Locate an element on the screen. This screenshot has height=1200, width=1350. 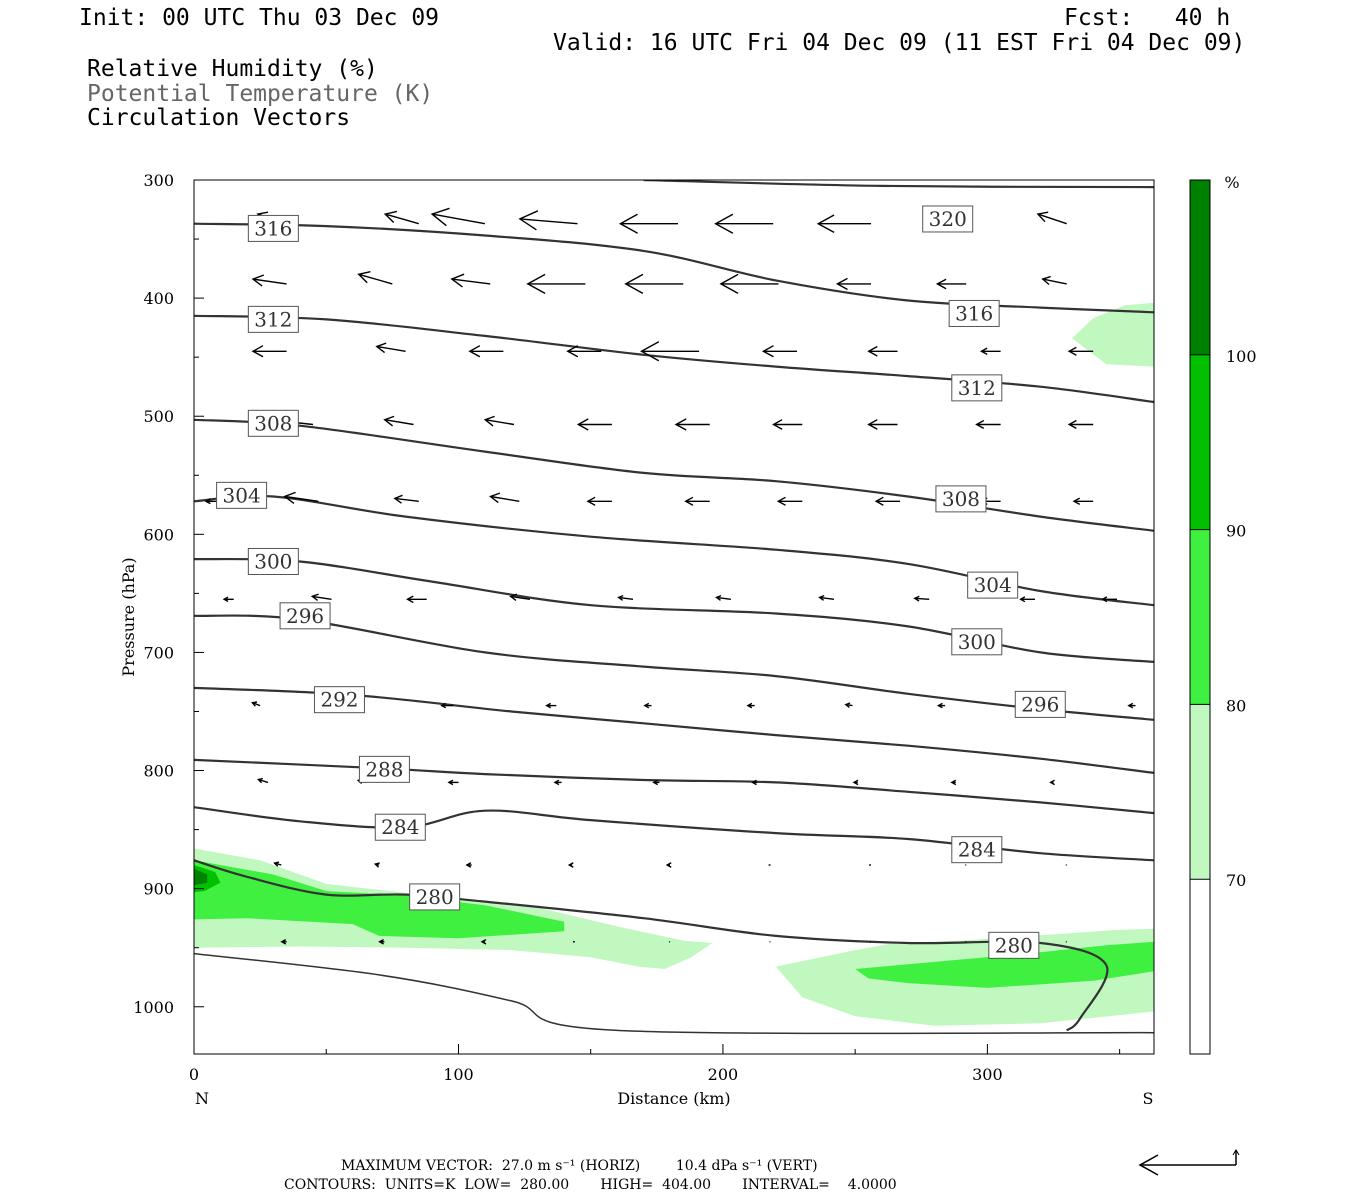
colorbar-unit: % is located at coordinates (1231, 182).